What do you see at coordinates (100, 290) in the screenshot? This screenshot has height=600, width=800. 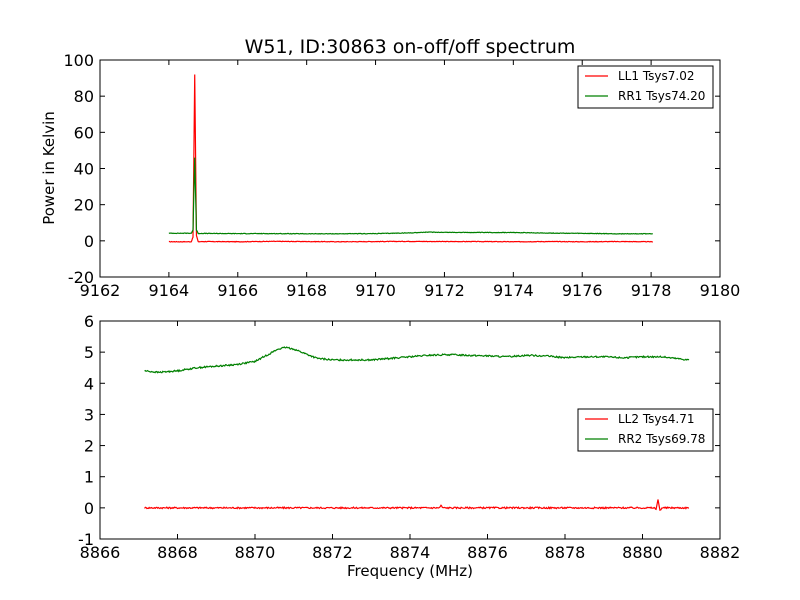 I see `x-tick-label: 9162` at bounding box center [100, 290].